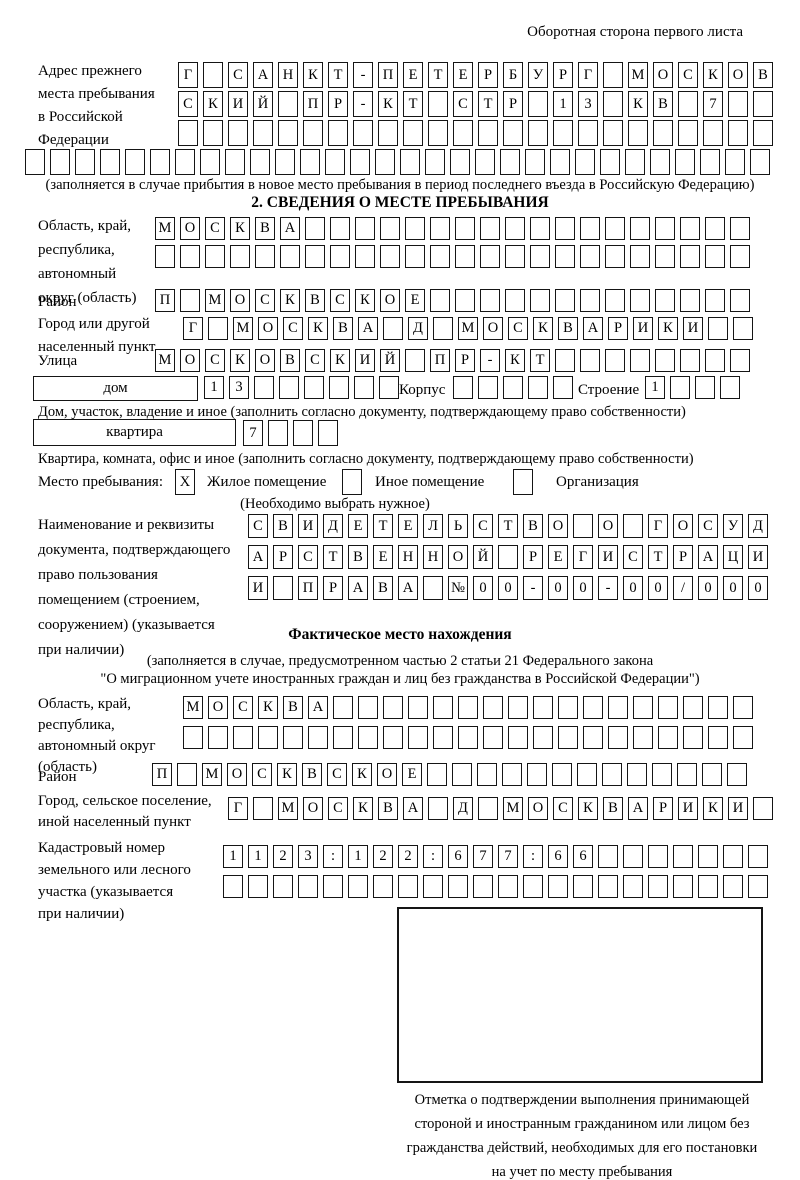  I want to click on char-cell: X, so click(185, 482).